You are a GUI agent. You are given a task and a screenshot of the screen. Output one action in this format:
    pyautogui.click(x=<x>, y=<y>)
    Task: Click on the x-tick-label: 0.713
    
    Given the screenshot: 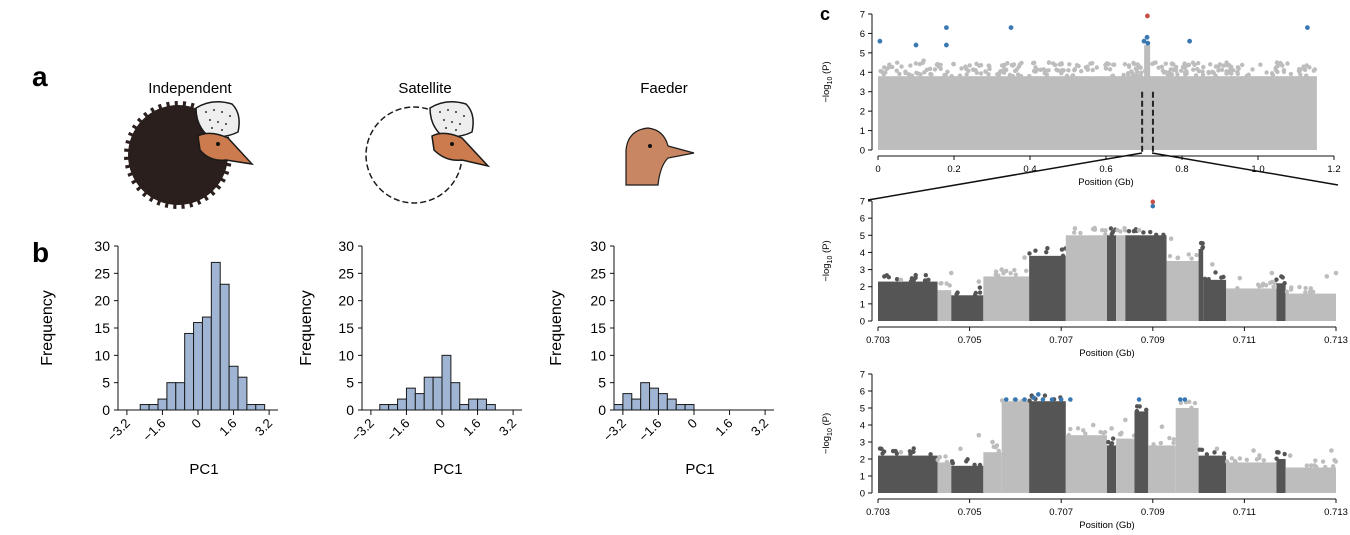 What is the action you would take?
    pyautogui.click(x=1336, y=340)
    